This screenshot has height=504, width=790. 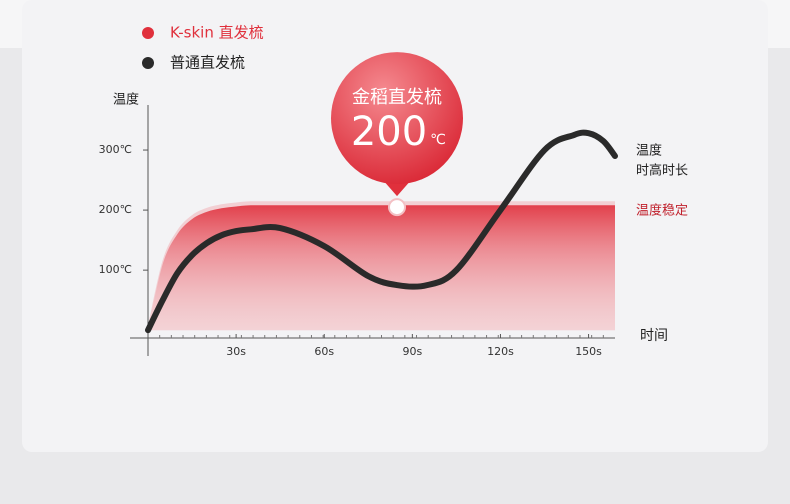 What do you see at coordinates (500, 351) in the screenshot?
I see `x-tick-label: 120s` at bounding box center [500, 351].